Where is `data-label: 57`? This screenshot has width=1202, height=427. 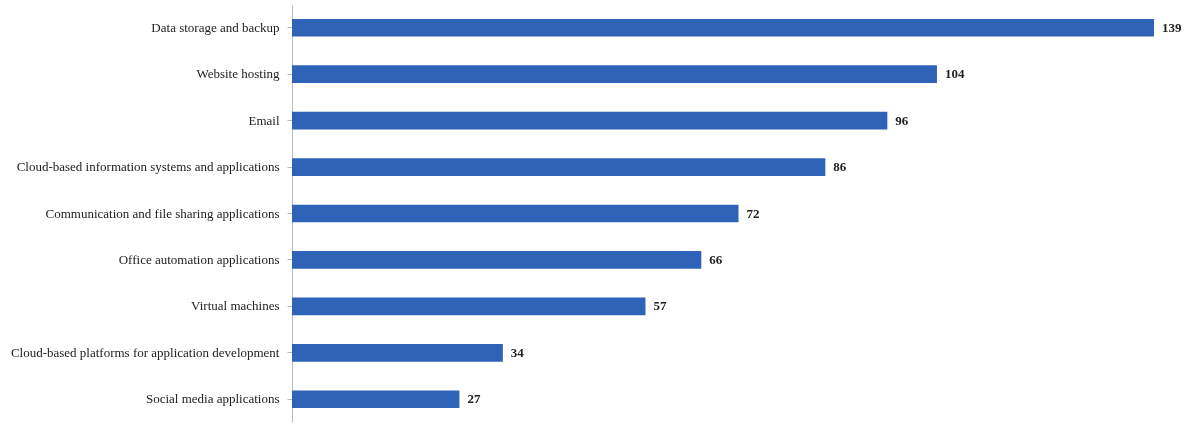
data-label: 57 is located at coordinates (660, 306).